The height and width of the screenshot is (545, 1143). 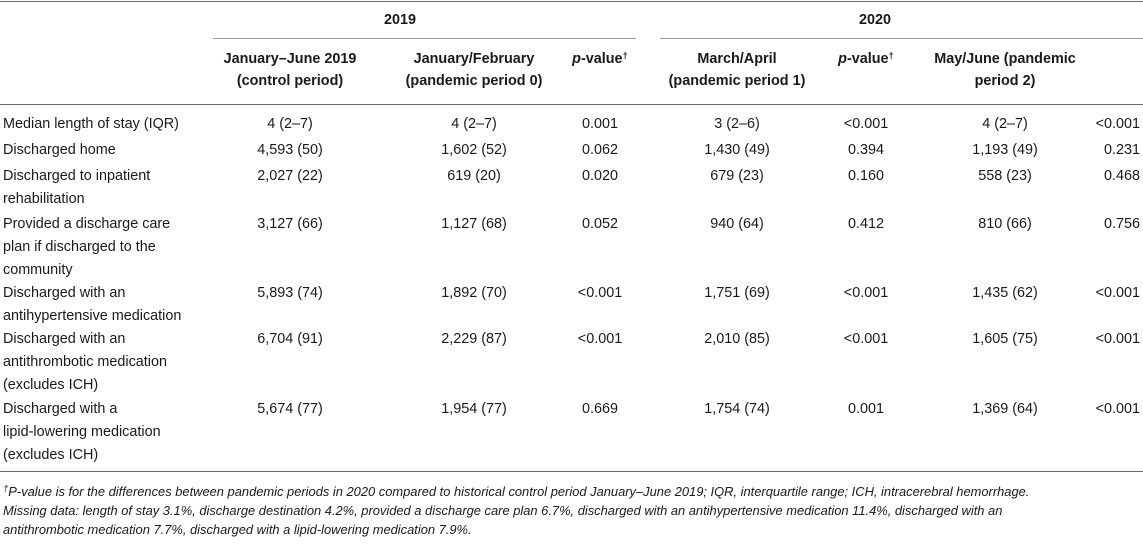 I want to click on row-label: Discharged with a, so click(x=60, y=409).